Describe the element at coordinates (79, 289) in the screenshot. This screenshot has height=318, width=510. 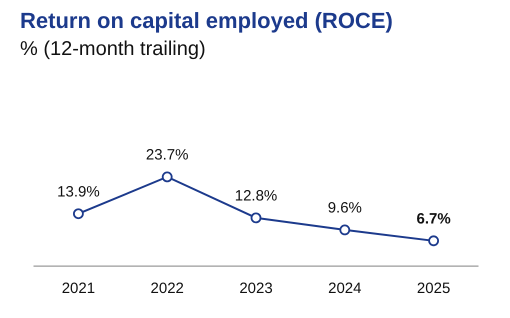
I see `x-tick-label: 2021` at that location.